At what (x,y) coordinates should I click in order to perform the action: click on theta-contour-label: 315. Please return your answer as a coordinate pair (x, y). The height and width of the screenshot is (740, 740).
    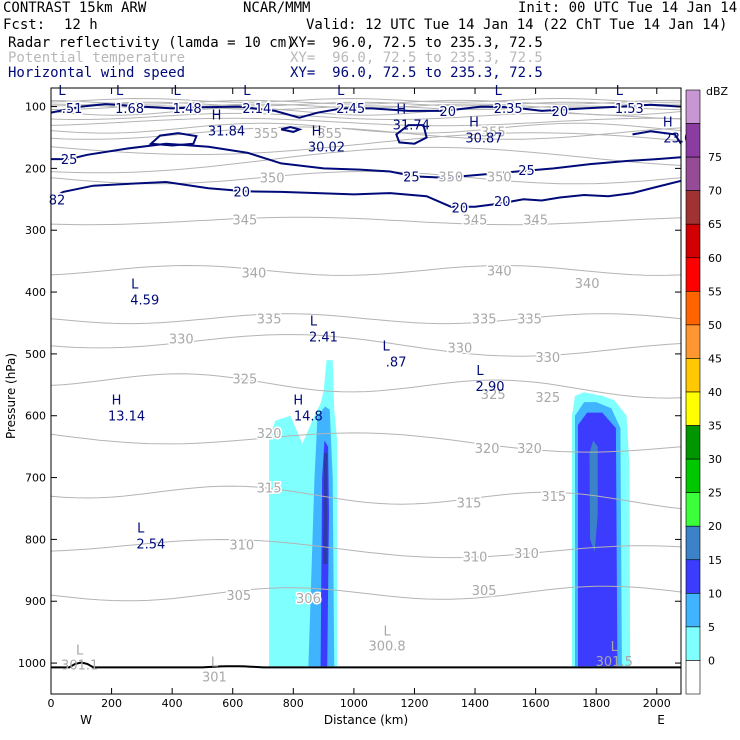
    Looking at the image, I should click on (469, 503).